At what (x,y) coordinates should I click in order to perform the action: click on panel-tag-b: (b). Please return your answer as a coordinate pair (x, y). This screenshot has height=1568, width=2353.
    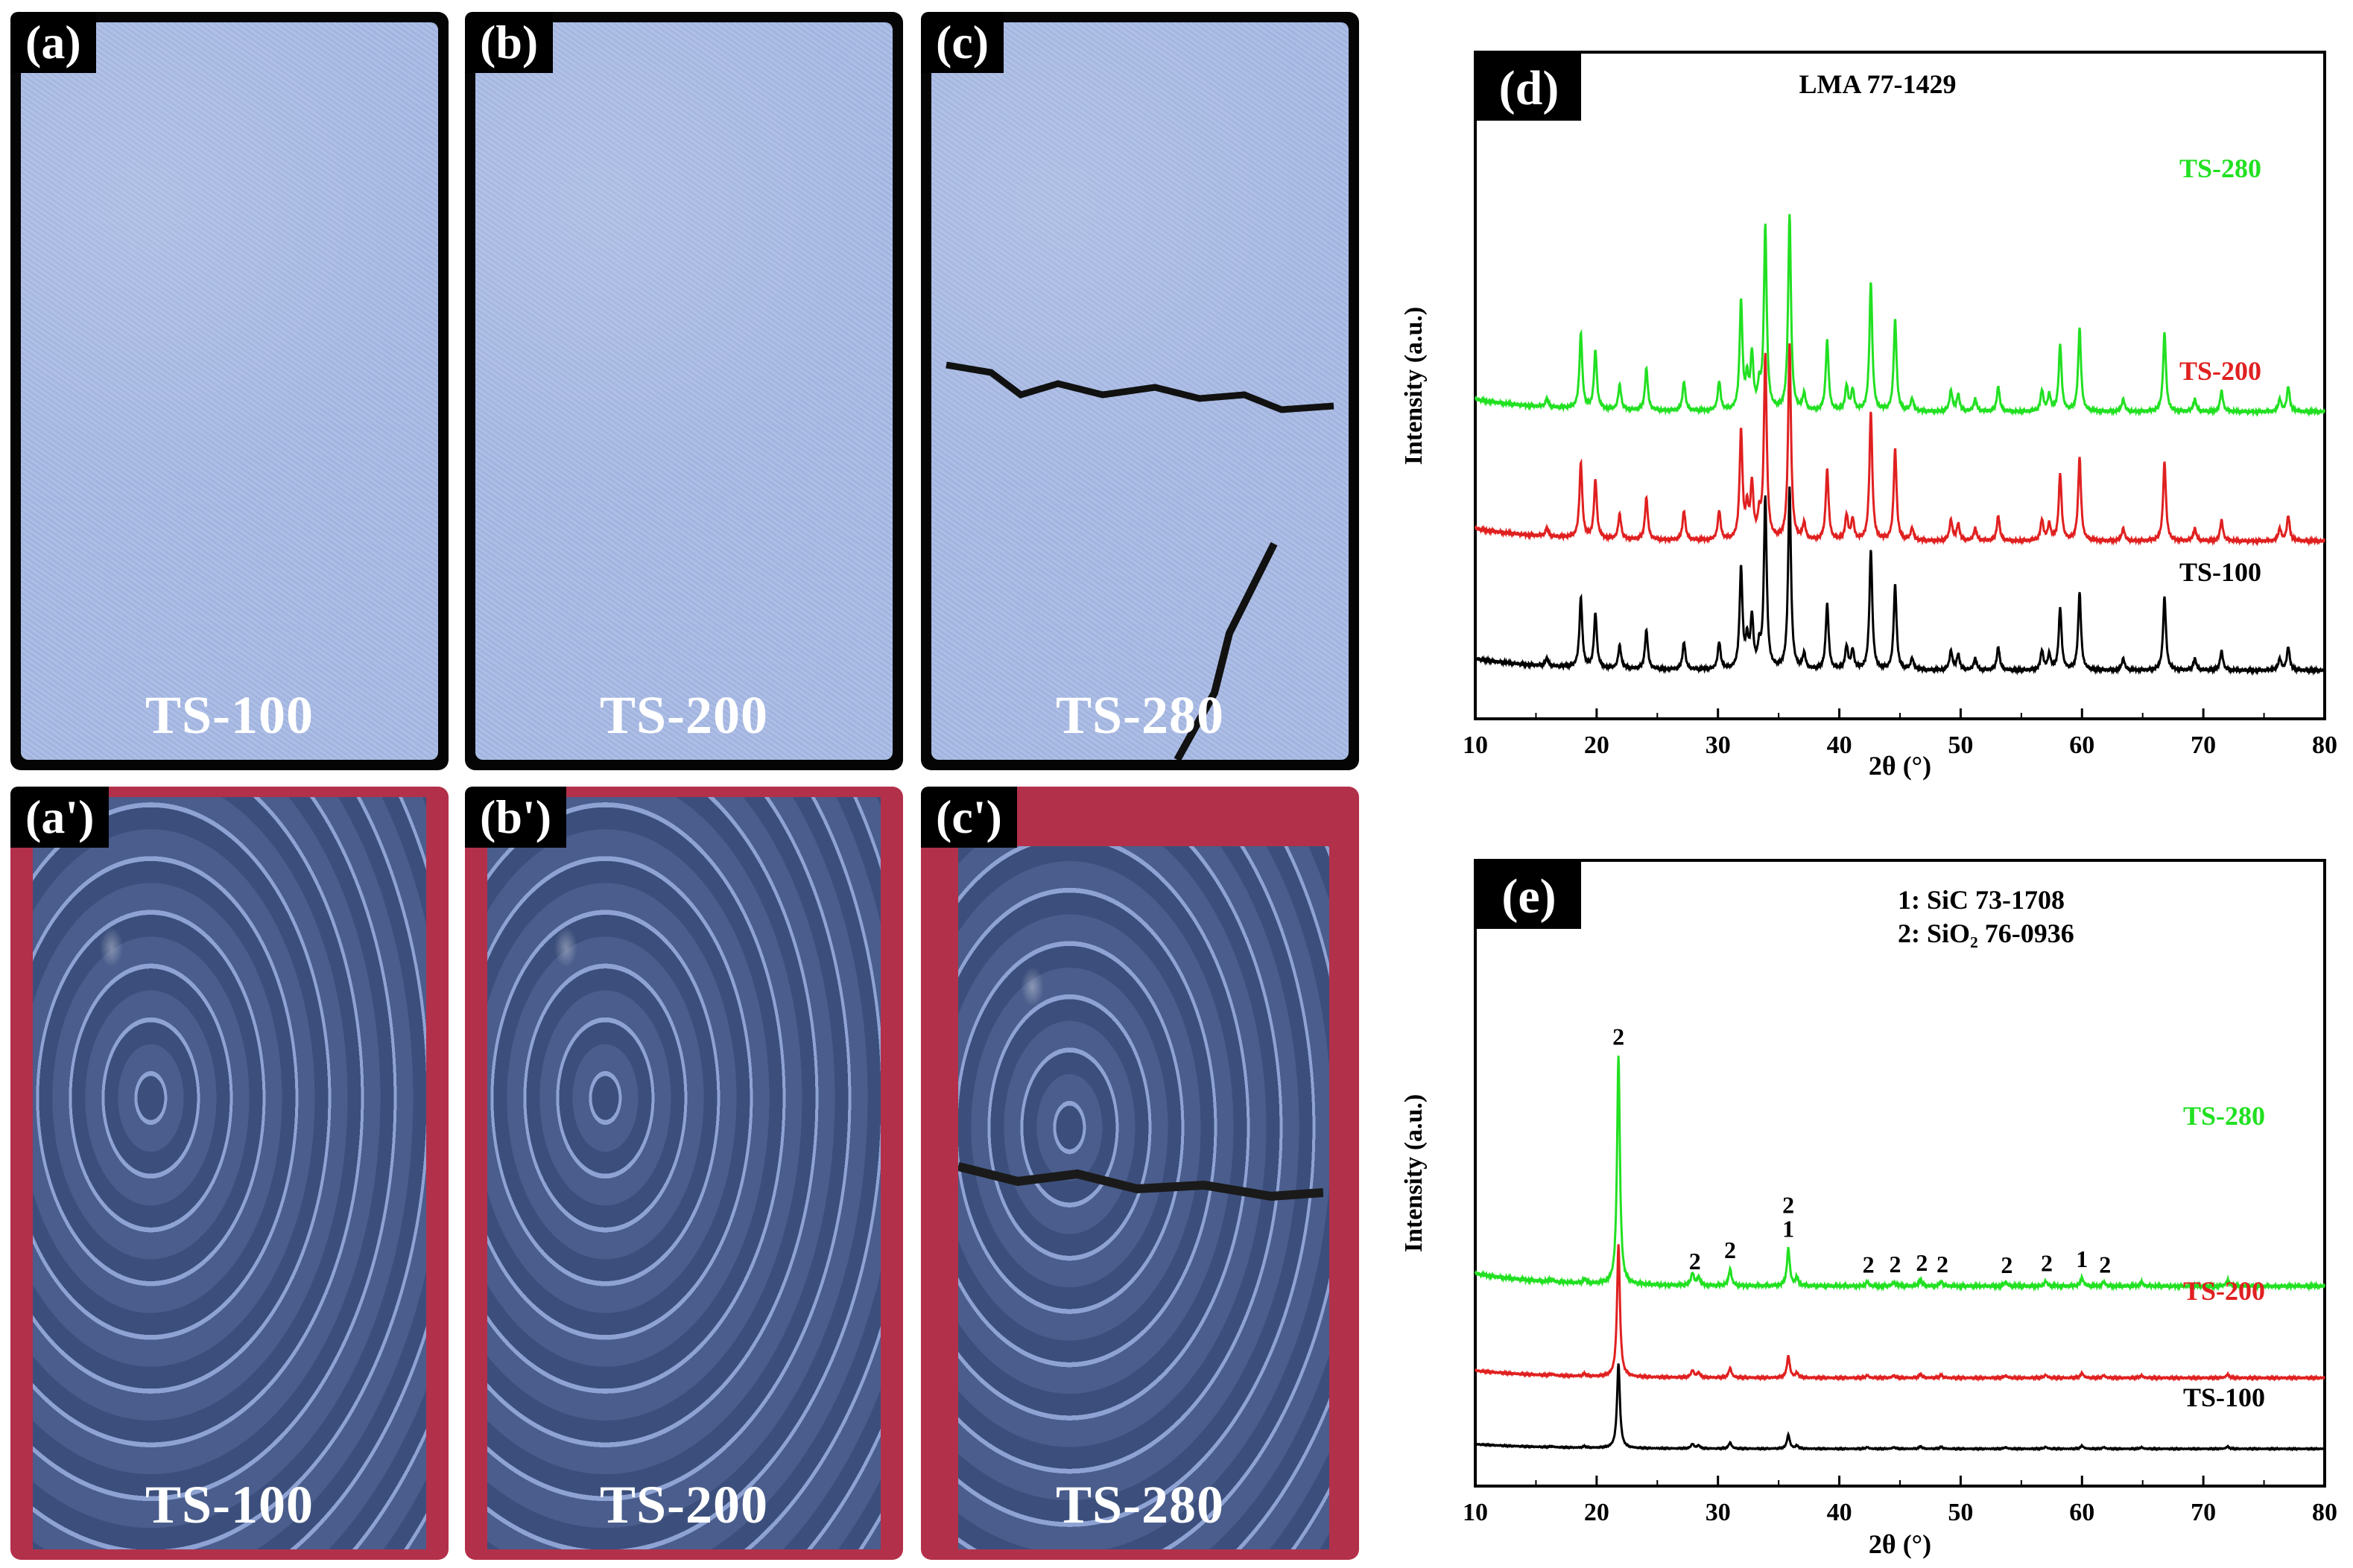
    Looking at the image, I should click on (510, 43).